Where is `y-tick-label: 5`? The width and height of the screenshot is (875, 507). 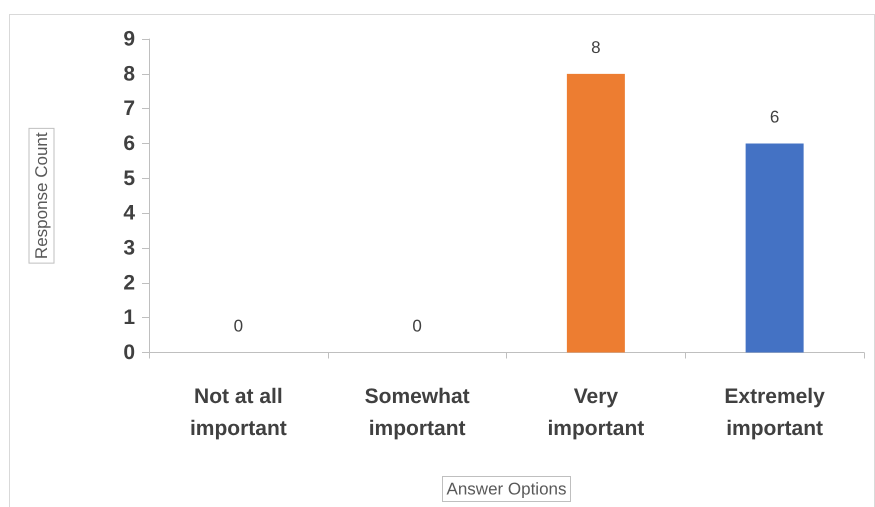 y-tick-label: 5 is located at coordinates (129, 178).